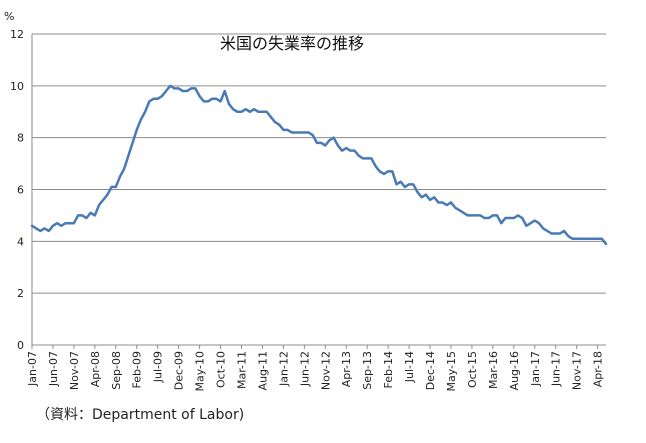 This screenshot has height=443, width=646. What do you see at coordinates (221, 369) in the screenshot?
I see `x-tick-label: Oct-10` at bounding box center [221, 369].